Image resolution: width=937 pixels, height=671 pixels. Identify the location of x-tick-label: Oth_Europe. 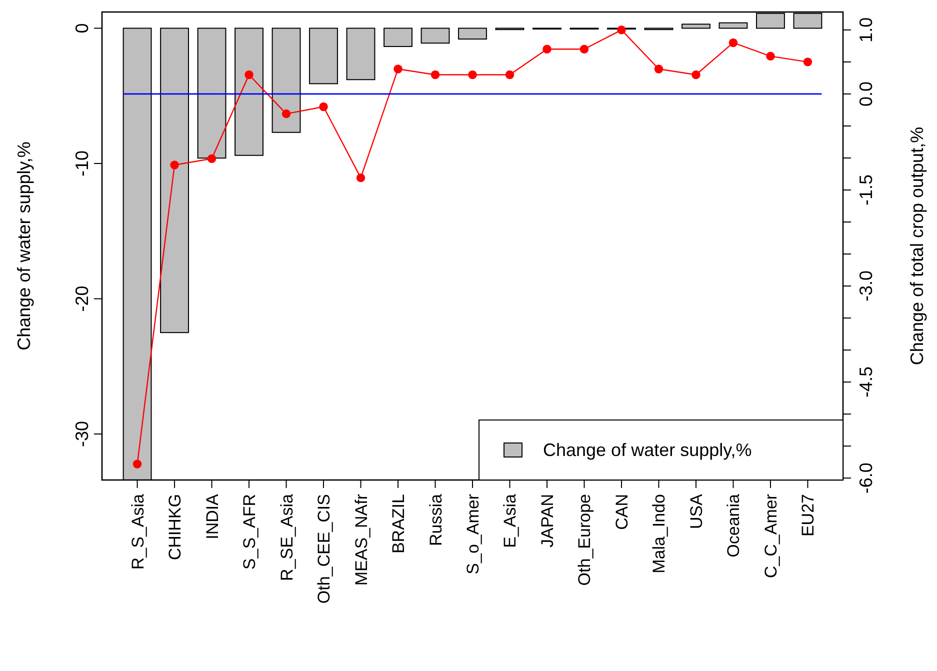
(584, 540).